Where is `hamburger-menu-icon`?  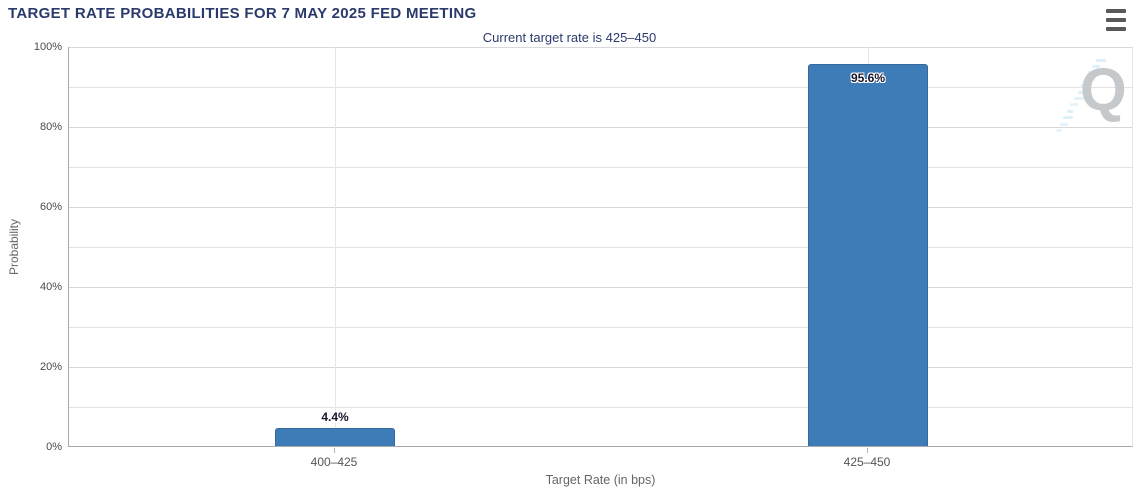
hamburger-menu-icon is located at coordinates (1117, 22).